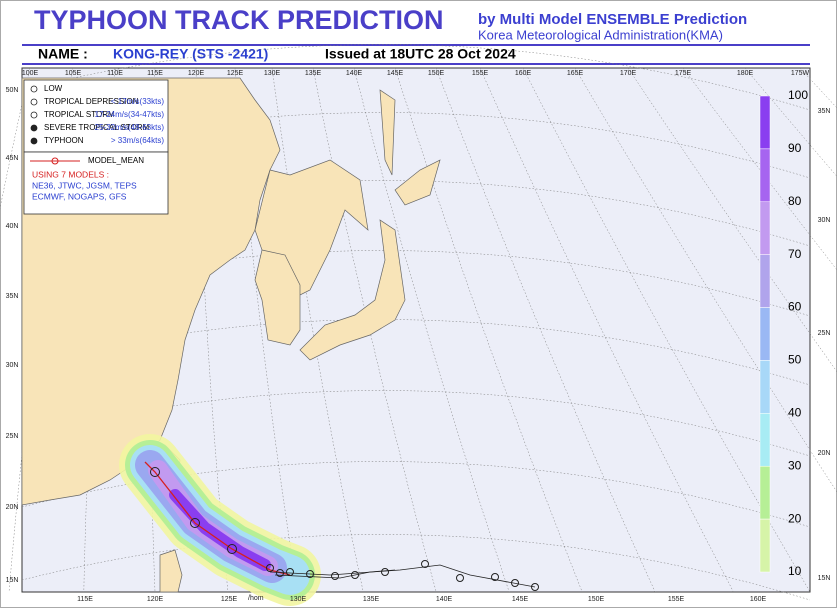  What do you see at coordinates (795, 518) in the screenshot?
I see `colorbar-label: 20` at bounding box center [795, 518].